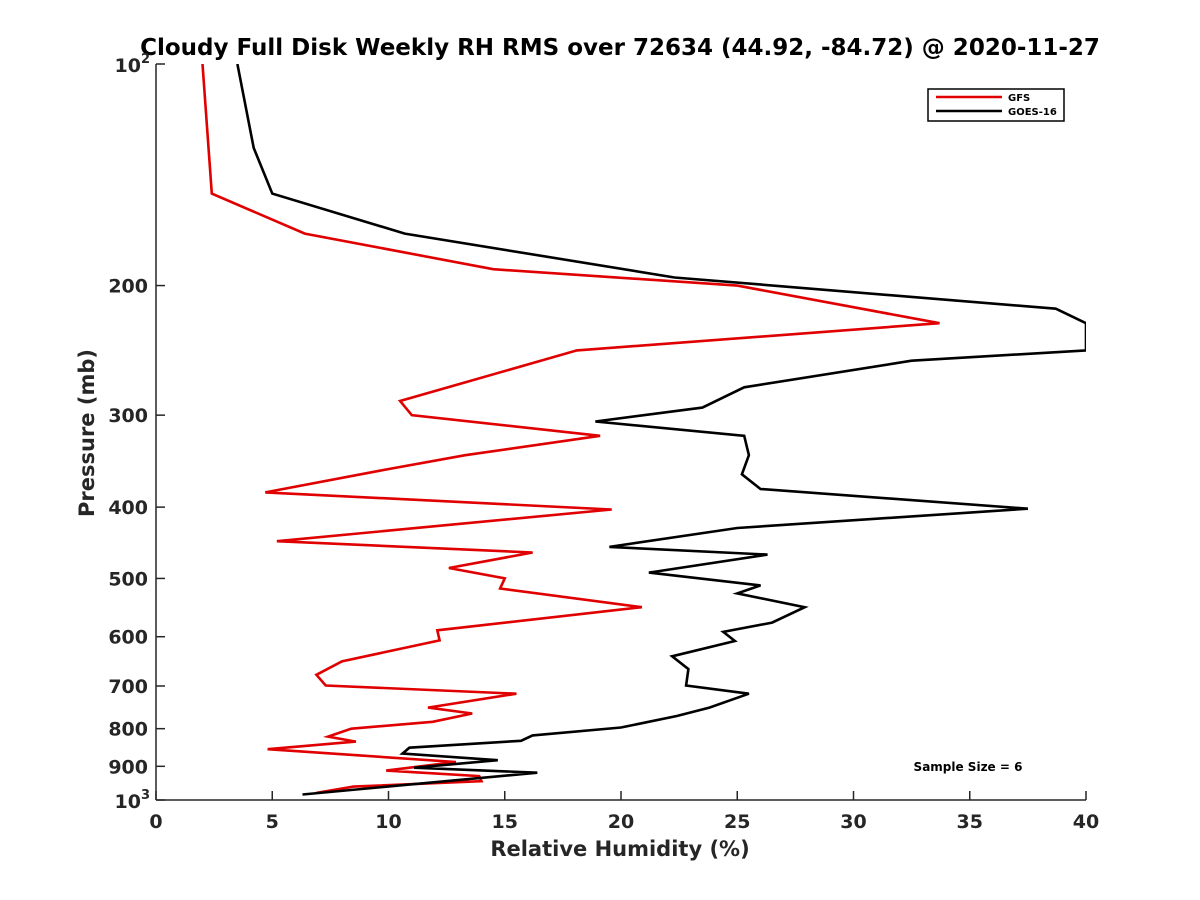 The image size is (1200, 900). I want to click on legend: GFS GOES-16, so click(996, 105).